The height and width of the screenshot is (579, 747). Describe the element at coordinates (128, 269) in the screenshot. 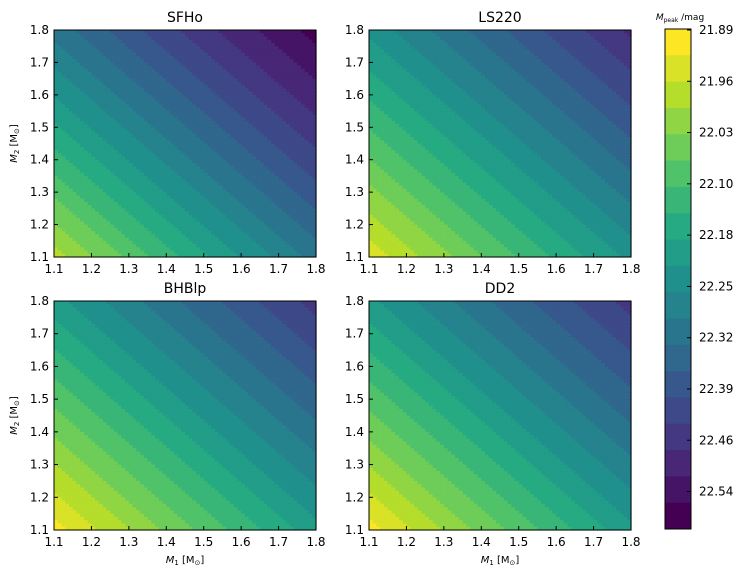

I see `x-tick-label: 1.3` at that location.